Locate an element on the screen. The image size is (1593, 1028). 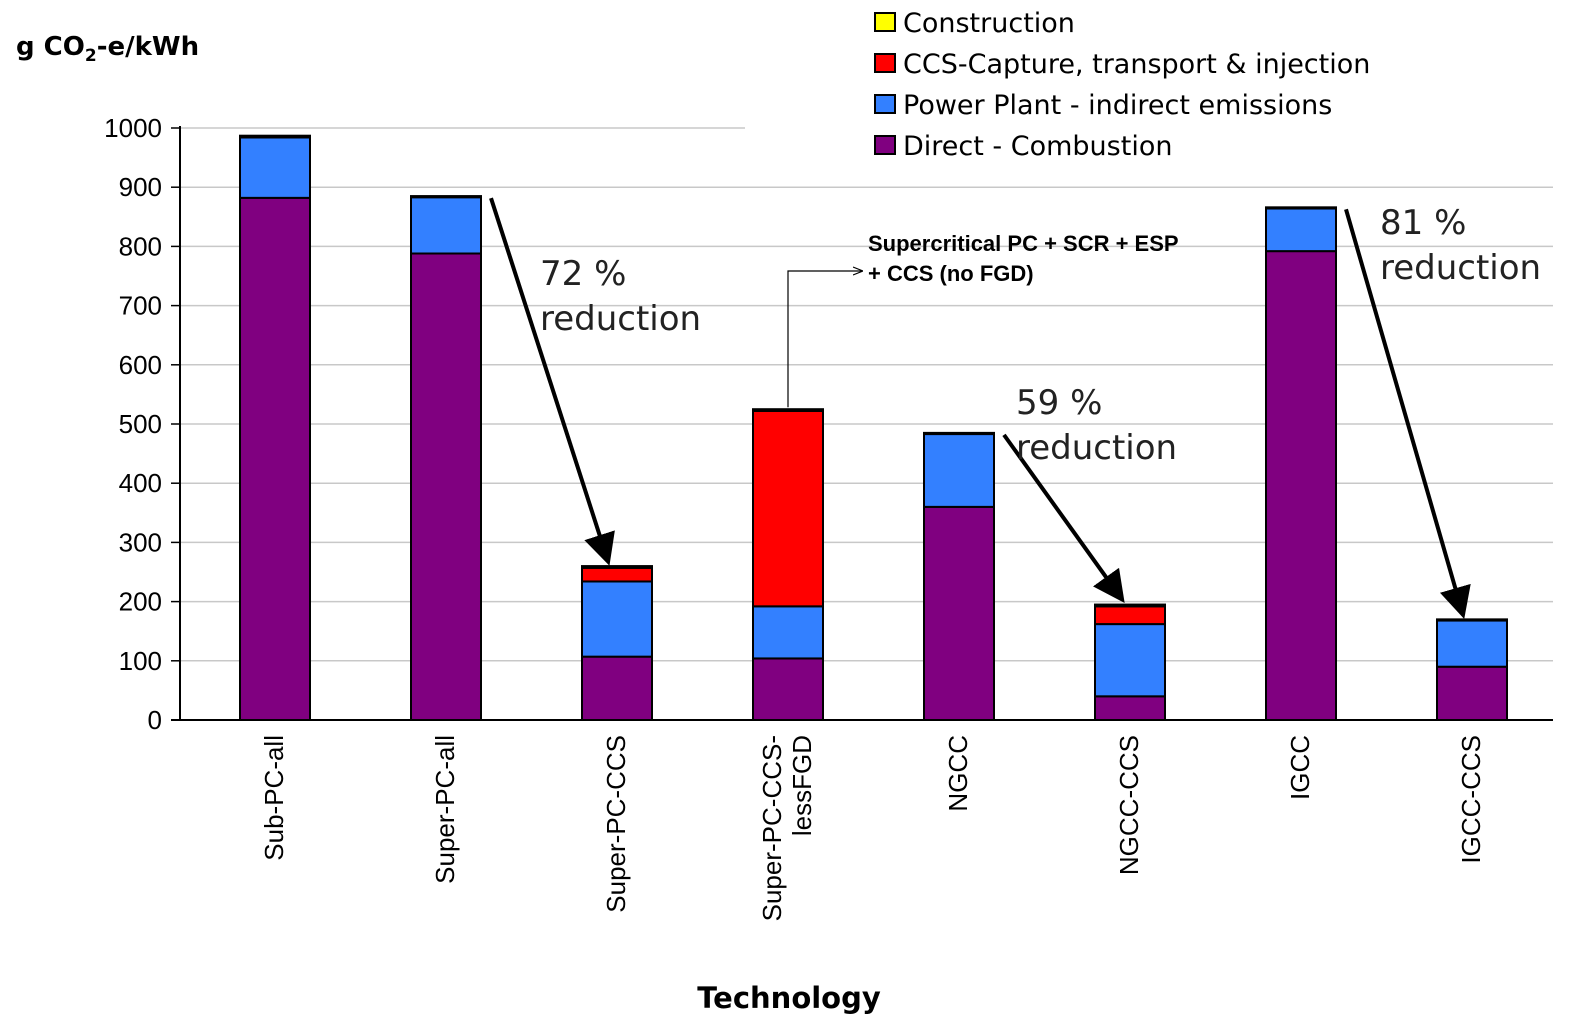
category-label: Super-PC-all is located at coordinates (445, 809).